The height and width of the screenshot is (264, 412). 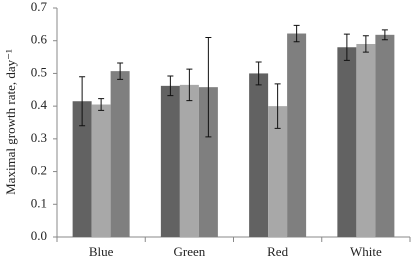 What do you see at coordinates (39, 71) in the screenshot?
I see `y-tick-label: 0.5` at bounding box center [39, 71].